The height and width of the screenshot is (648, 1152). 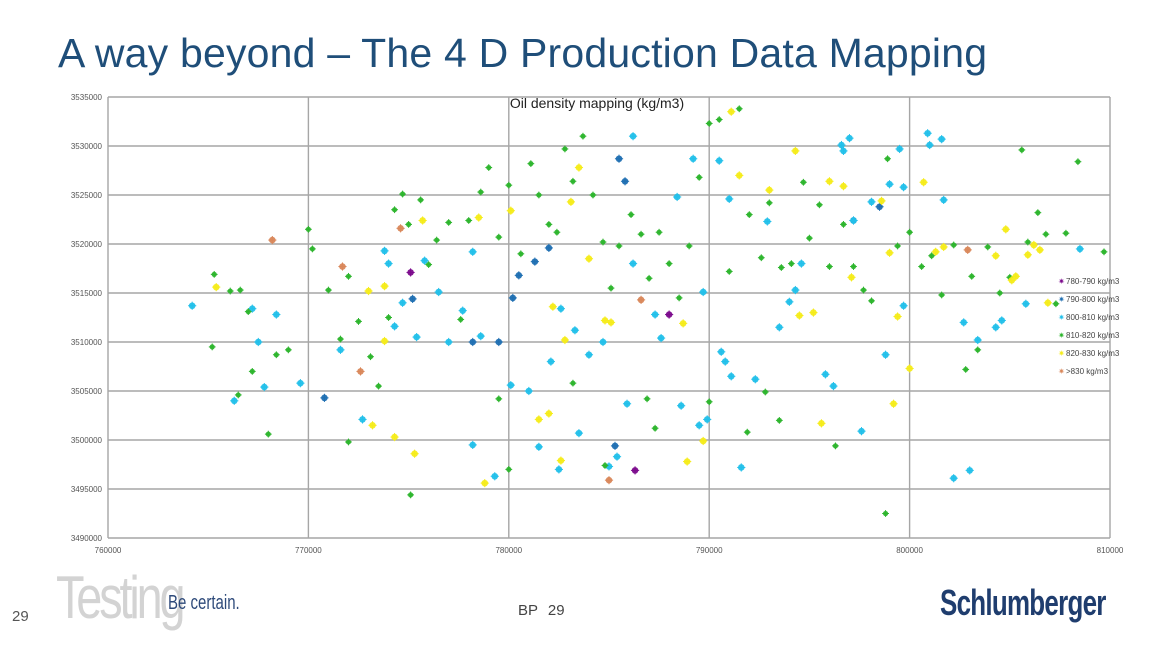 What do you see at coordinates (87, 342) in the screenshot?
I see `y-tick-label: 3510000` at bounding box center [87, 342].